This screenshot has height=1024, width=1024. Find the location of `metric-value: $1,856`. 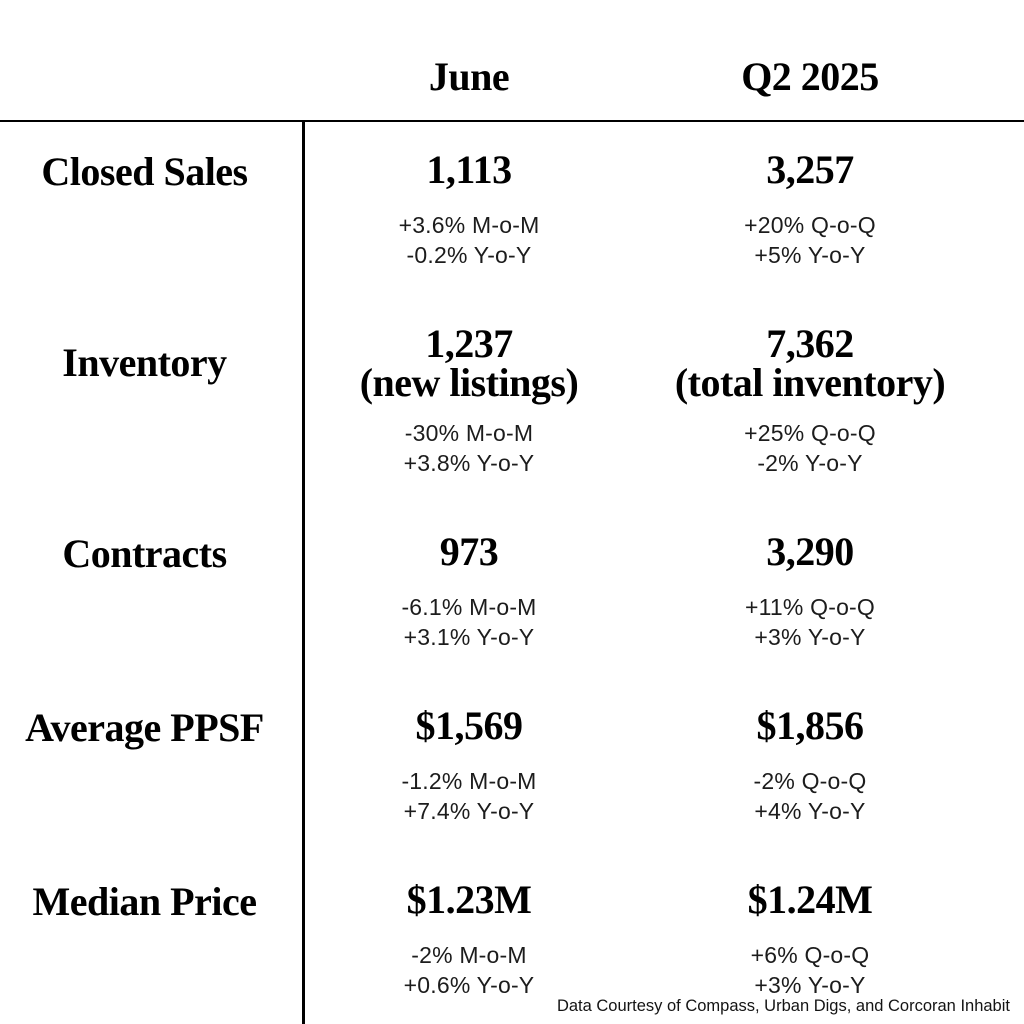

metric-value: $1,856 is located at coordinates (810, 725).